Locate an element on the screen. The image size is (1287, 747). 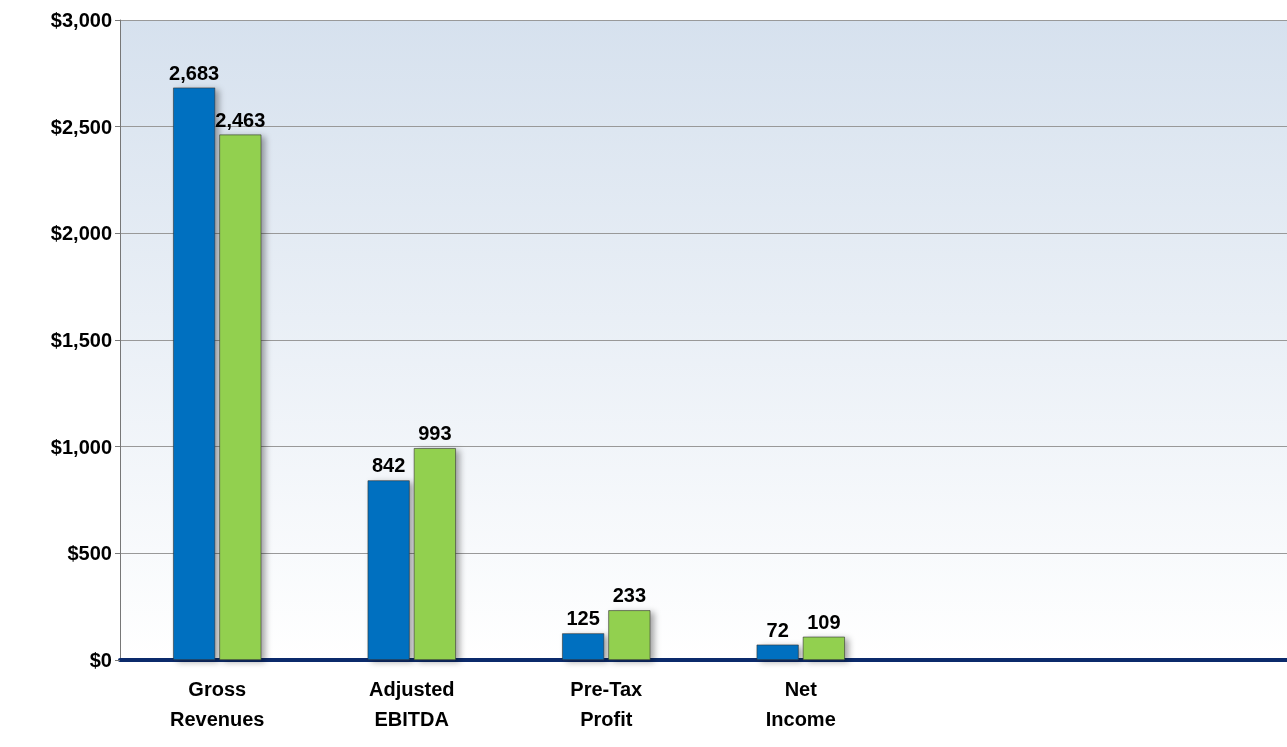
data-label: 233 is located at coordinates (629, 595).